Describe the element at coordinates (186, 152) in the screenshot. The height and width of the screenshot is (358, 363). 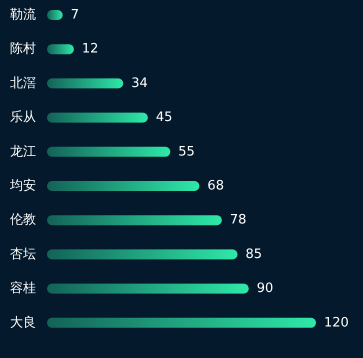
I see `data-label: 55` at that location.